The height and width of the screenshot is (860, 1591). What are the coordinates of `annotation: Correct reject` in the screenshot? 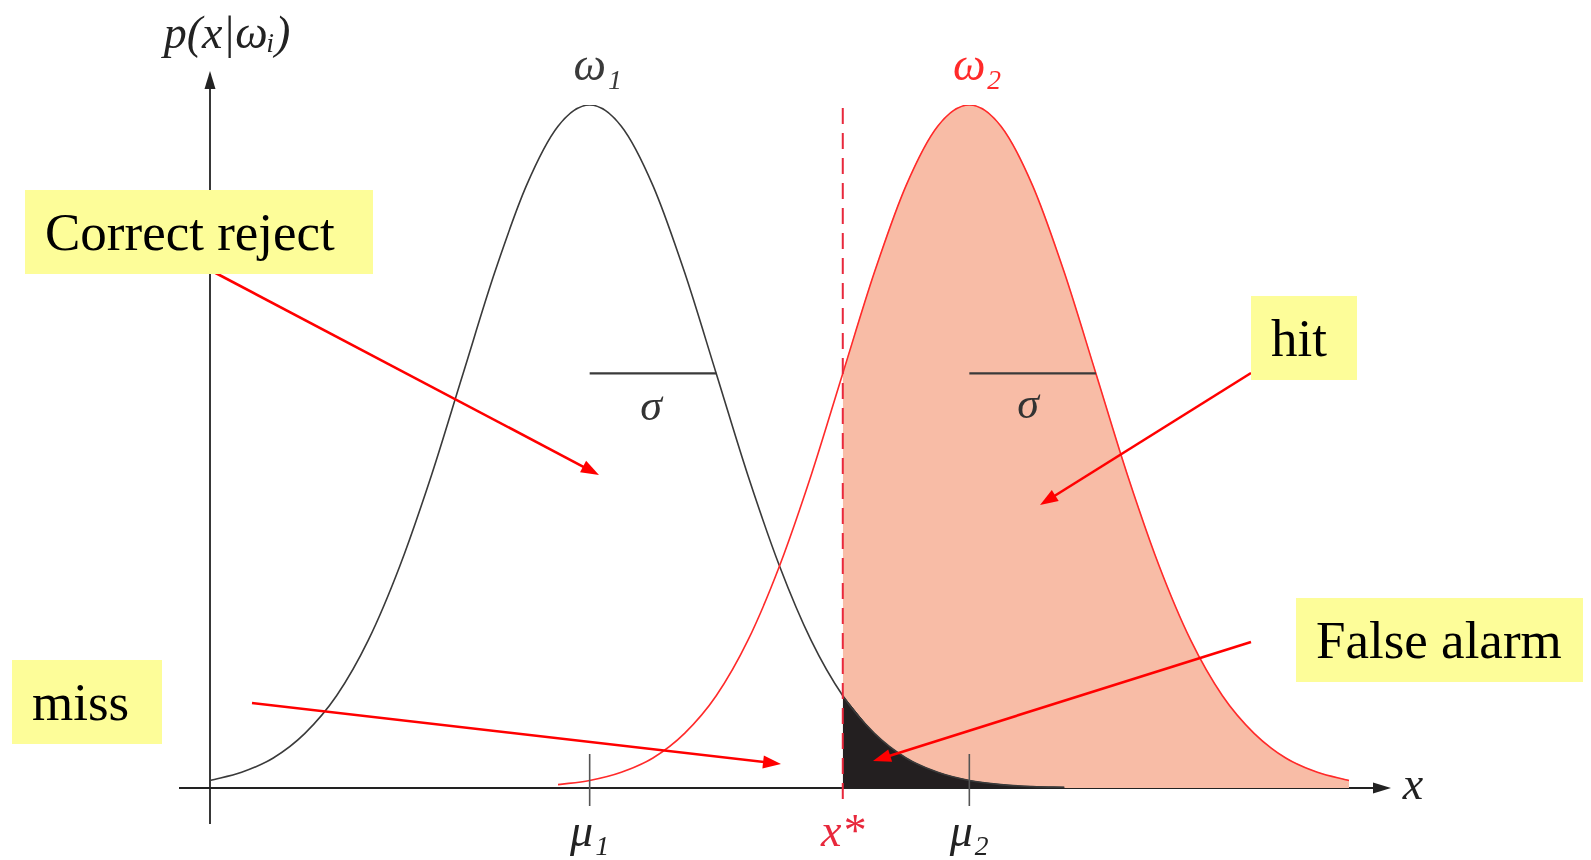 It's located at (199, 232).